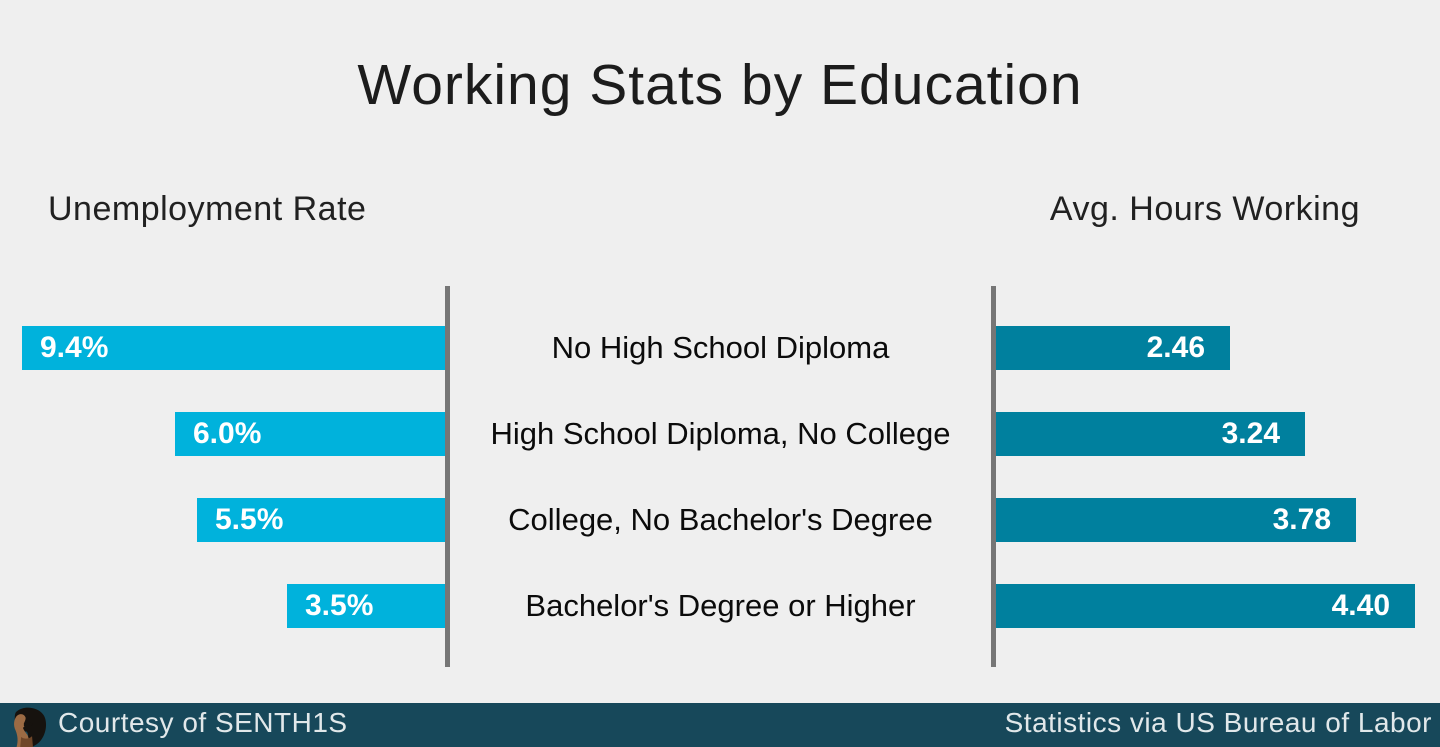 The width and height of the screenshot is (1440, 747). What do you see at coordinates (720, 433) in the screenshot?
I see `category-label: High School Diploma, No College` at bounding box center [720, 433].